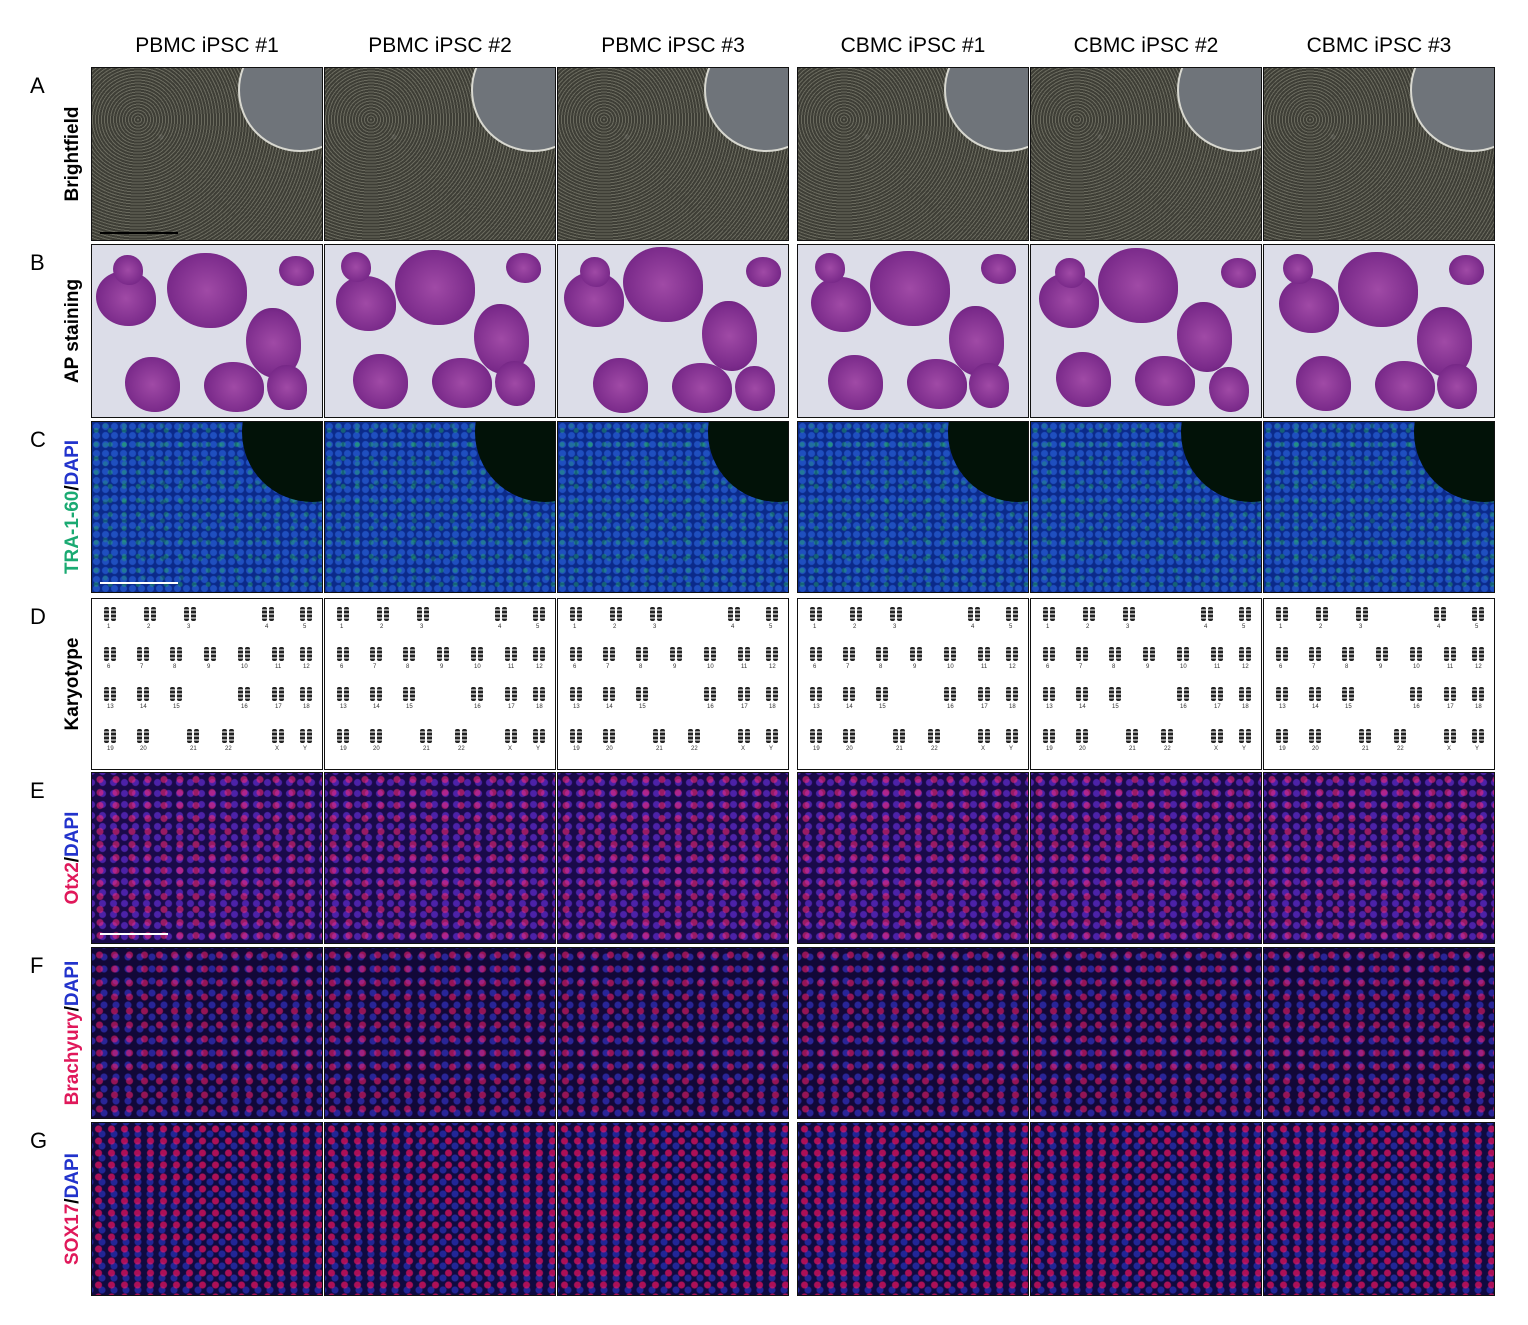 This screenshot has height=1325, width=1528. What do you see at coordinates (72, 1058) in the screenshot?
I see `row-label-part: Brachyury` at bounding box center [72, 1058].